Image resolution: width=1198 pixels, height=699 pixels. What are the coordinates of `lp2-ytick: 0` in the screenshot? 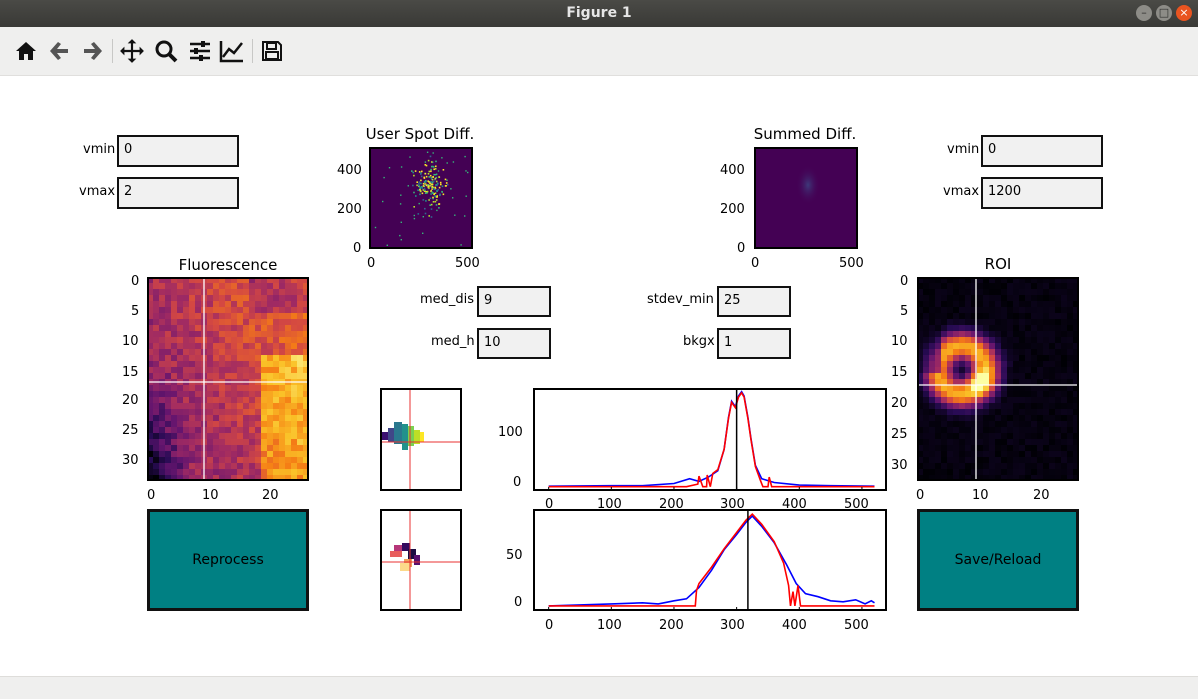 It's located at (518, 602).